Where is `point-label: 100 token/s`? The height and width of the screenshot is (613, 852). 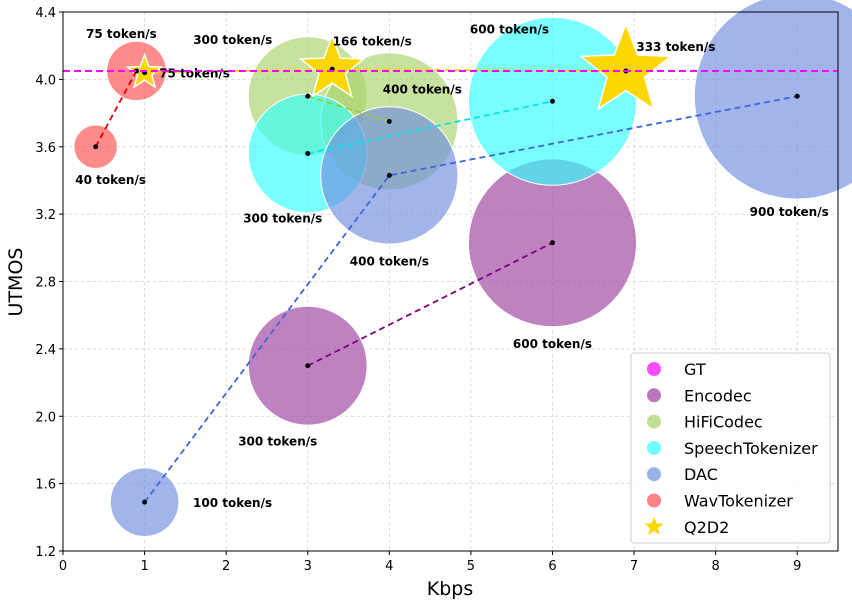
point-label: 100 token/s is located at coordinates (232, 503).